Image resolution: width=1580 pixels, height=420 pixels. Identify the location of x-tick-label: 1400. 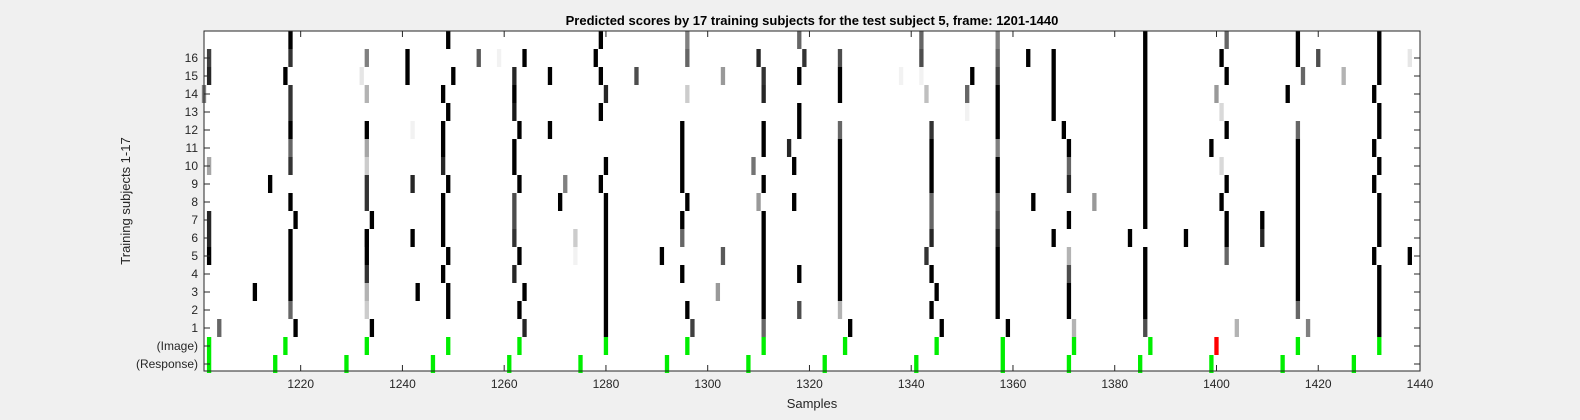
(1216, 384).